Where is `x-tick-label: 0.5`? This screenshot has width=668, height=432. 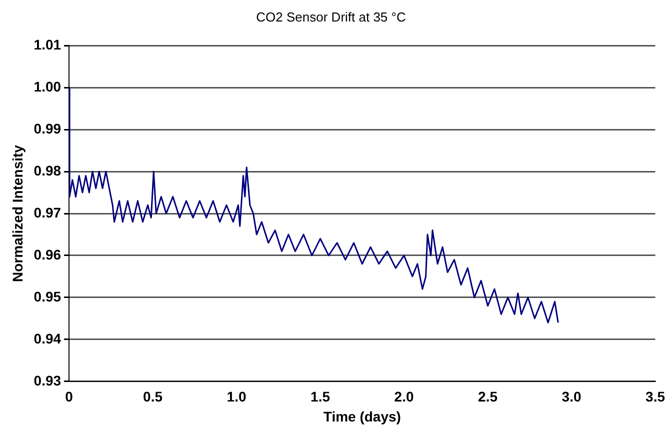
x-tick-label: 0.5 is located at coordinates (153, 396).